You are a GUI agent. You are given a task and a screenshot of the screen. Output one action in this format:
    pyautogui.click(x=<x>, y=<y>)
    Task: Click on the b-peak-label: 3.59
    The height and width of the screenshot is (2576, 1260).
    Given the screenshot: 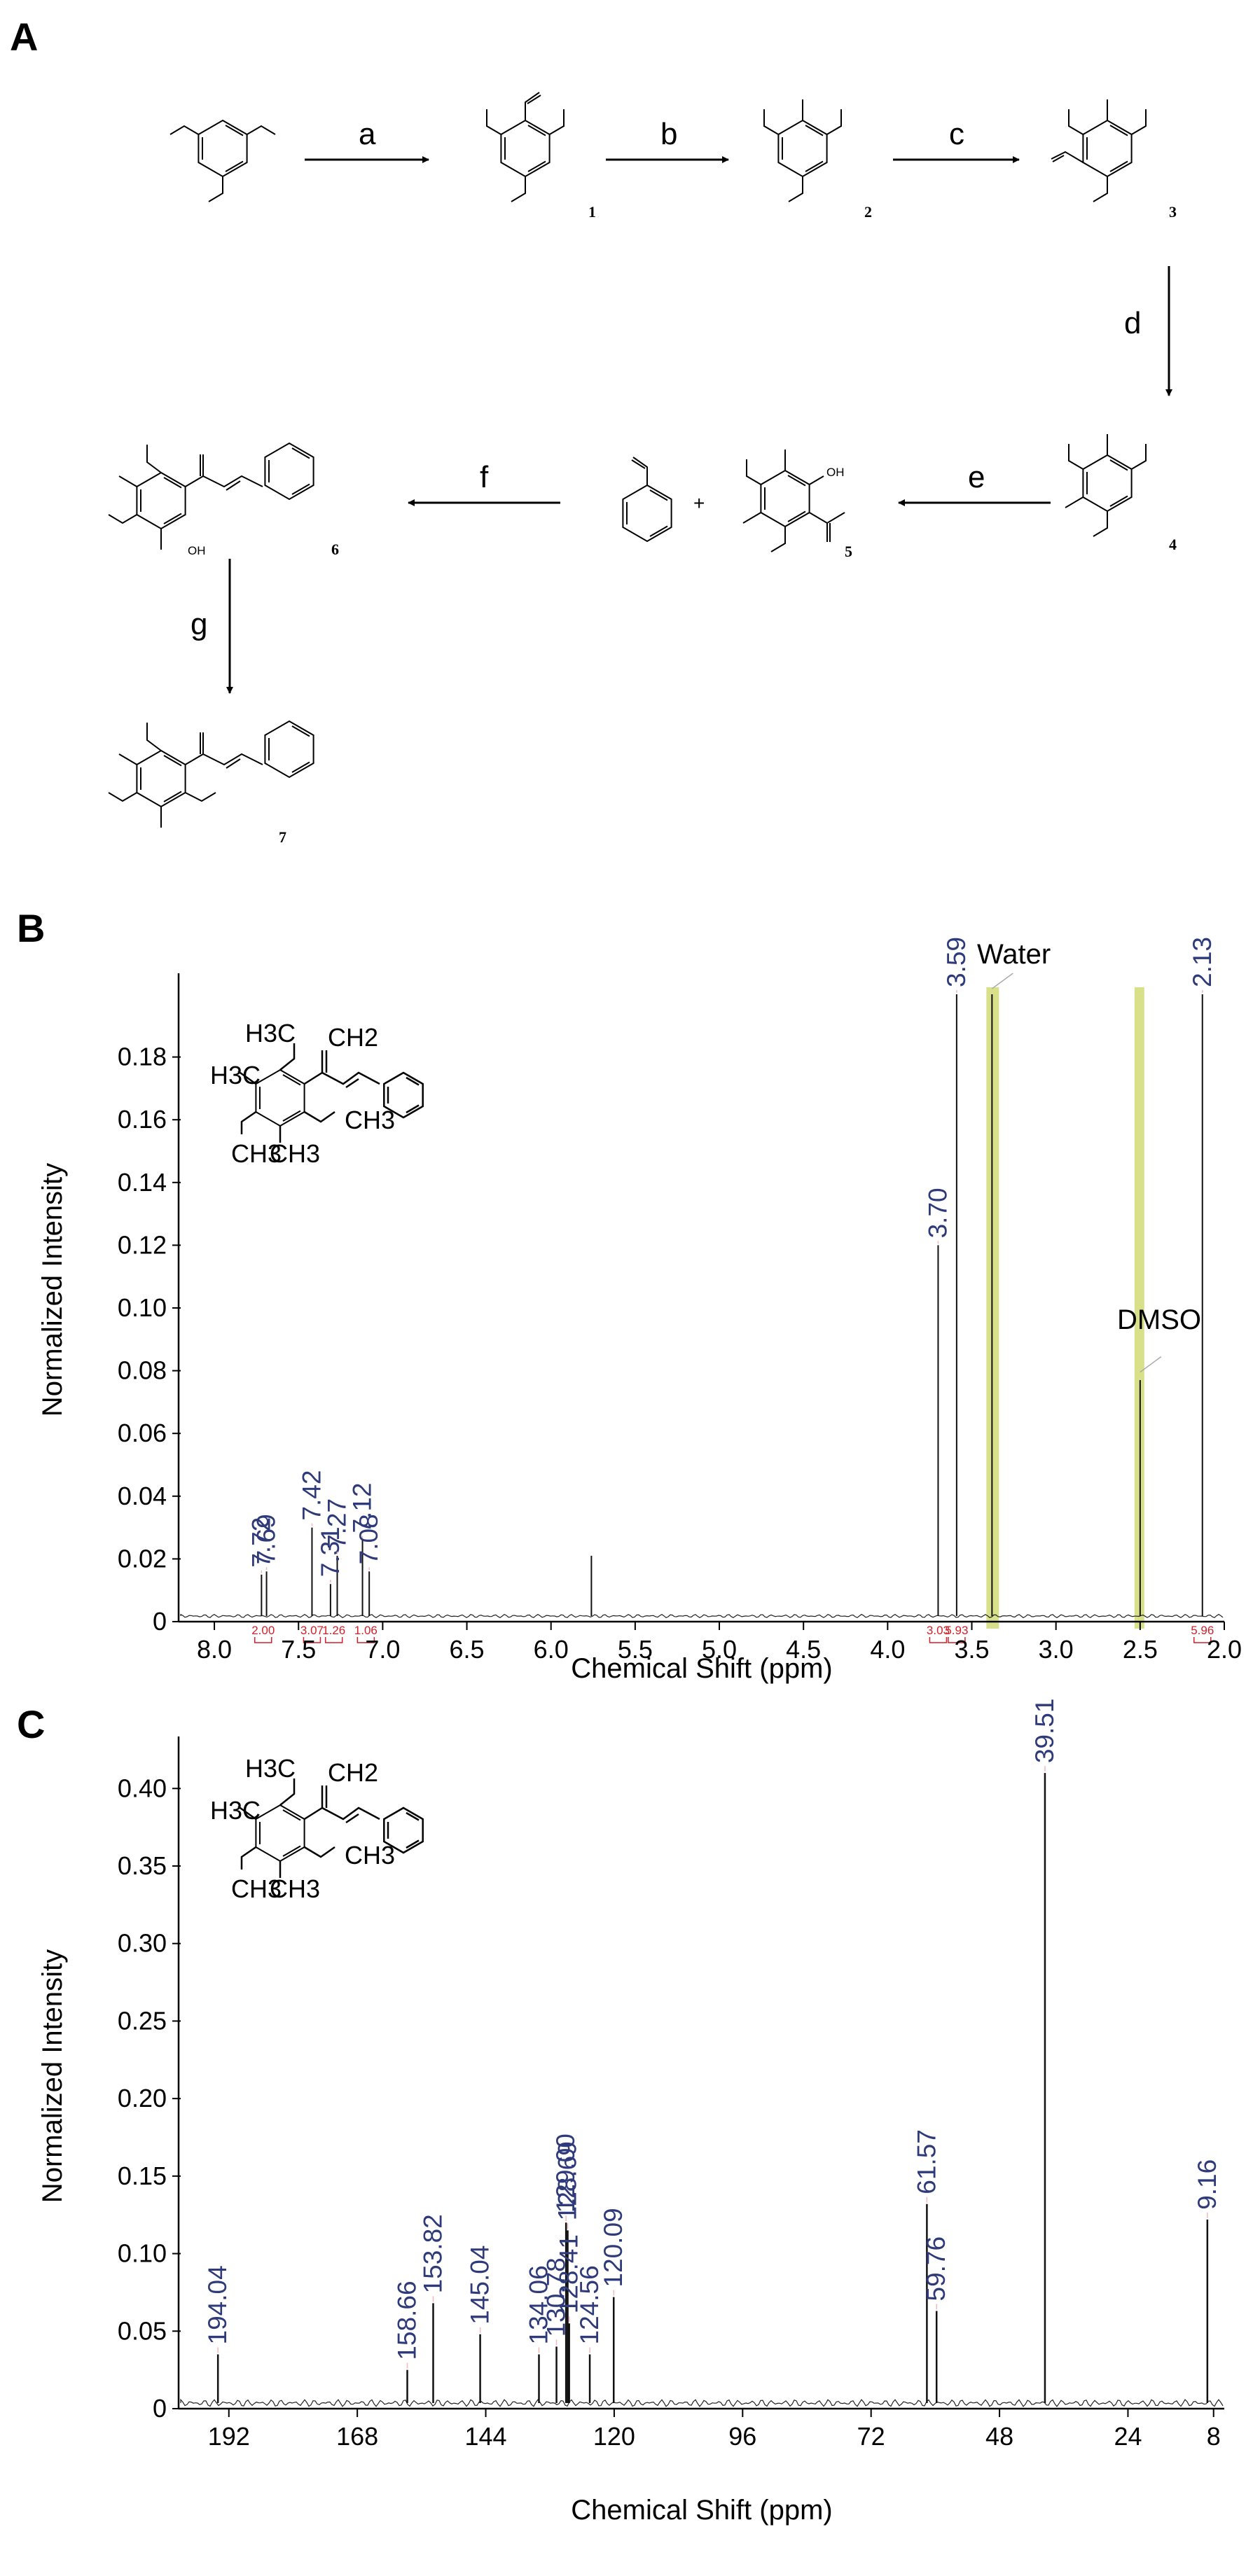 What is the action you would take?
    pyautogui.click(x=956, y=962)
    